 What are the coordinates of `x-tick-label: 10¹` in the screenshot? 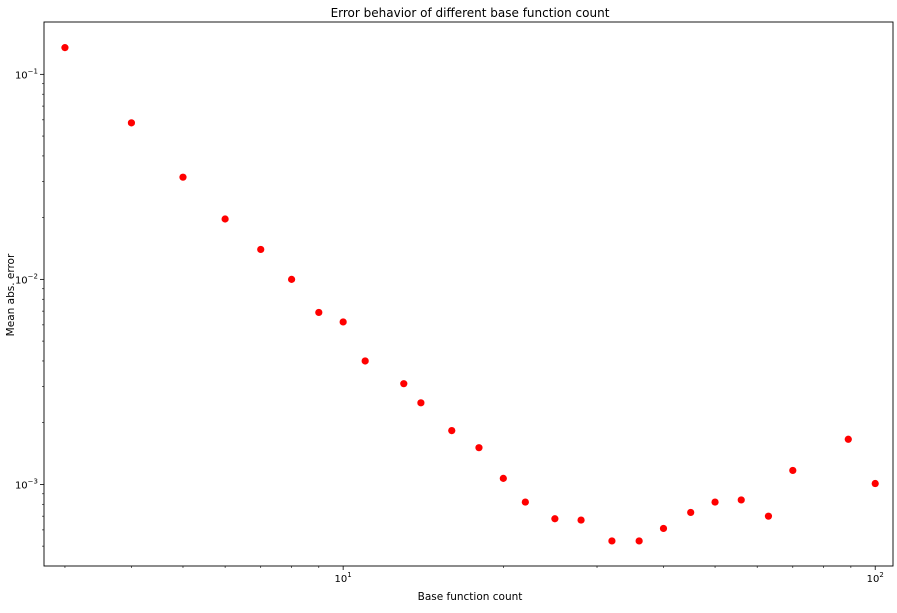 It's located at (343, 578).